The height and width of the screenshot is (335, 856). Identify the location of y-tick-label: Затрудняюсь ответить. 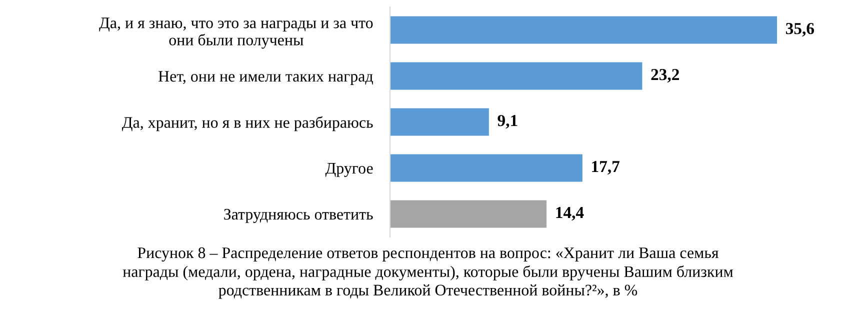
(298, 215).